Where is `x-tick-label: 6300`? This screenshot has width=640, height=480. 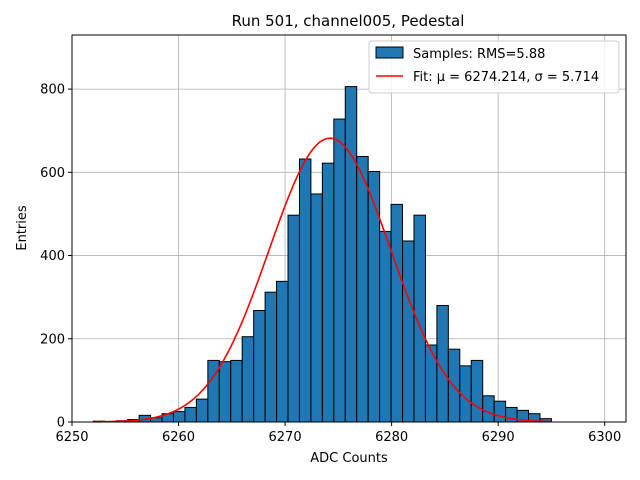 x-tick-label: 6300 is located at coordinates (604, 437).